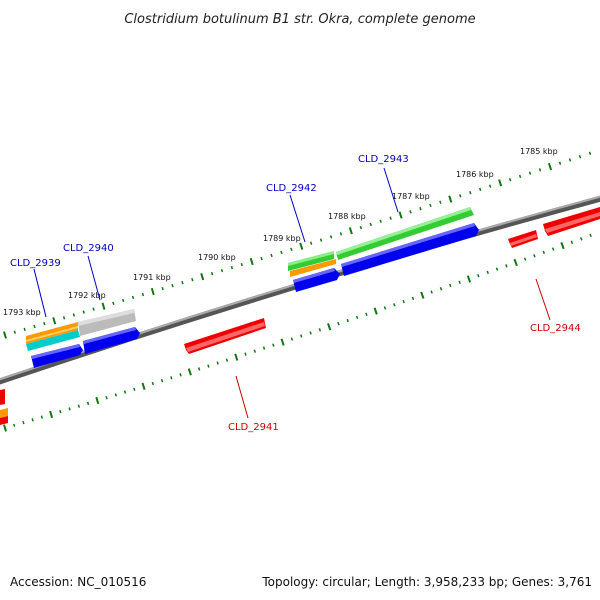 This screenshot has height=600, width=600. What do you see at coordinates (475, 174) in the screenshot?
I see `scale-label: 1786 kbp` at bounding box center [475, 174].